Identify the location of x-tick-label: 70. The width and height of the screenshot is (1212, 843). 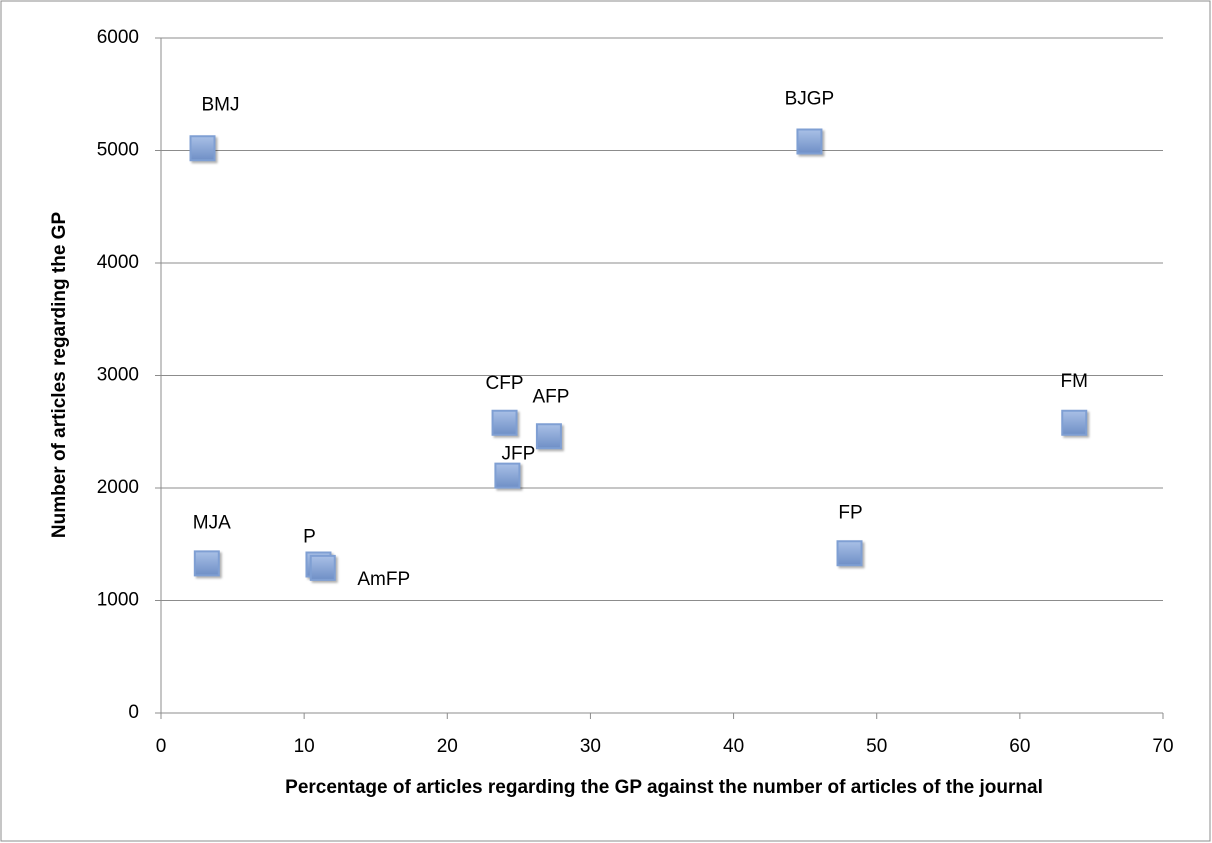
(1162, 746).